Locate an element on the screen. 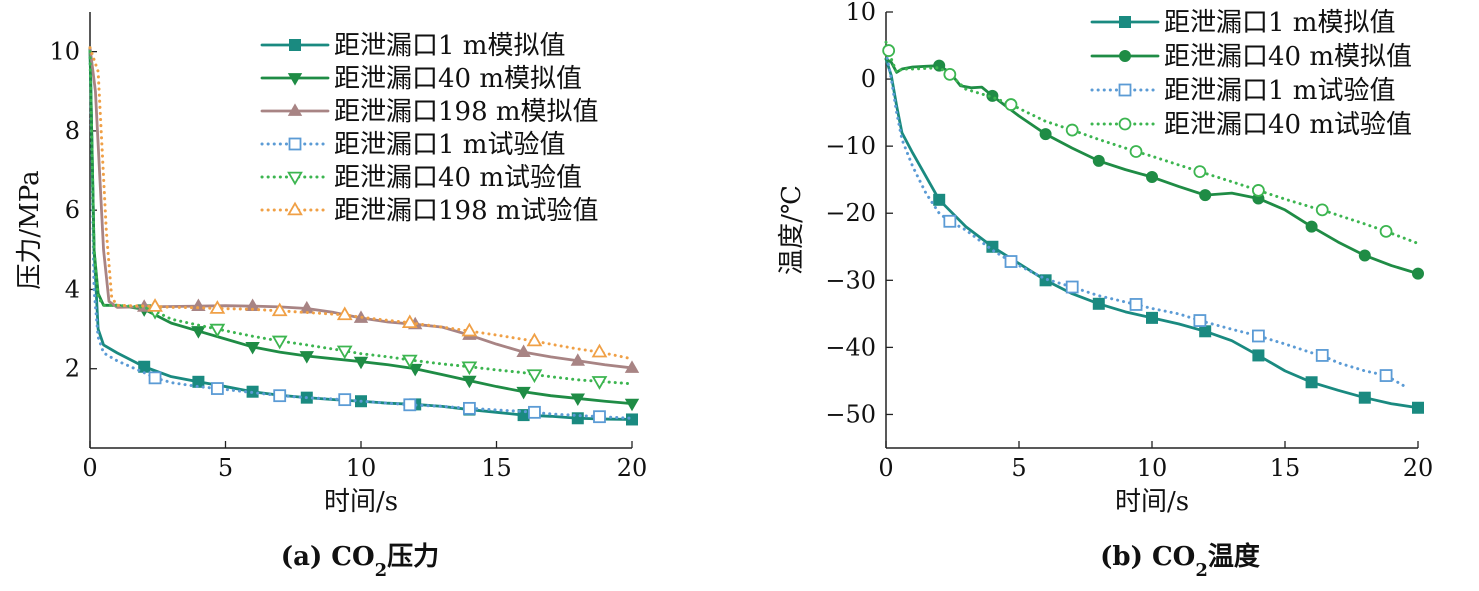 Image resolution: width=1479 pixels, height=591 pixels. panel-caption: (a) CO2压力 is located at coordinates (360, 561).